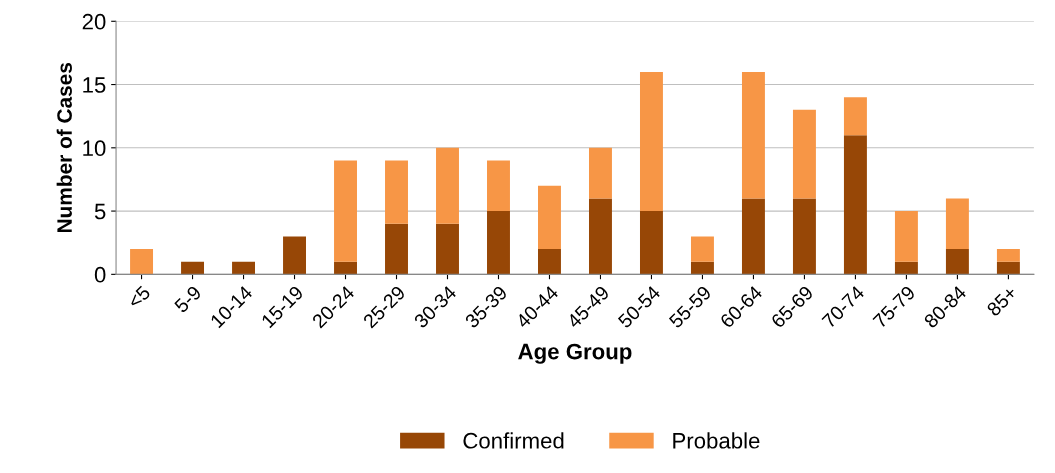 This screenshot has width=1055, height=473. Describe the element at coordinates (187, 299) in the screenshot. I see `x-tick-label: 5-9` at that location.